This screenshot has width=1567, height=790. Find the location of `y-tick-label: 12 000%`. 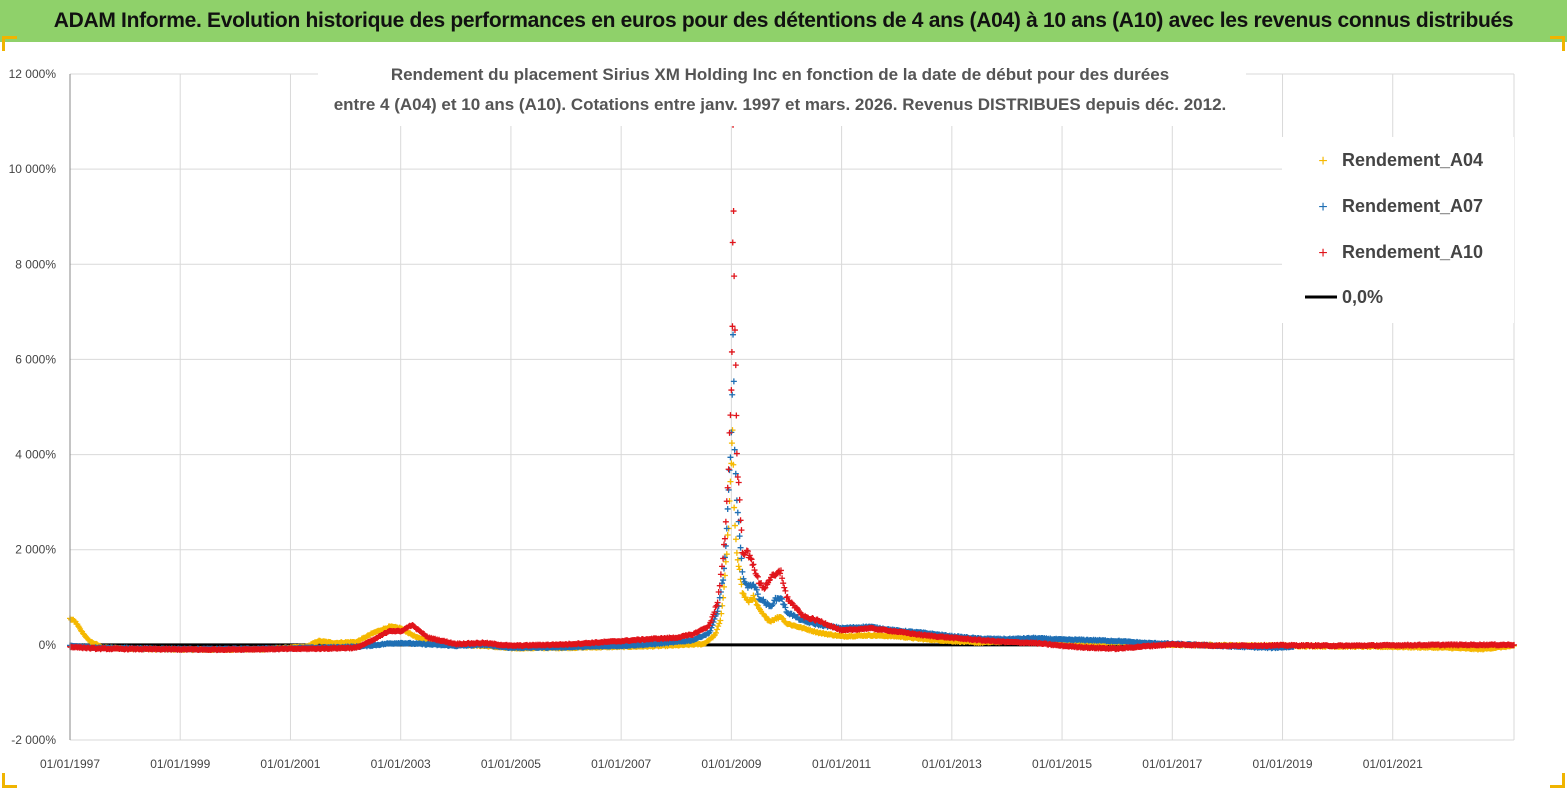

y-tick-label: 12 000% is located at coordinates (33, 74).